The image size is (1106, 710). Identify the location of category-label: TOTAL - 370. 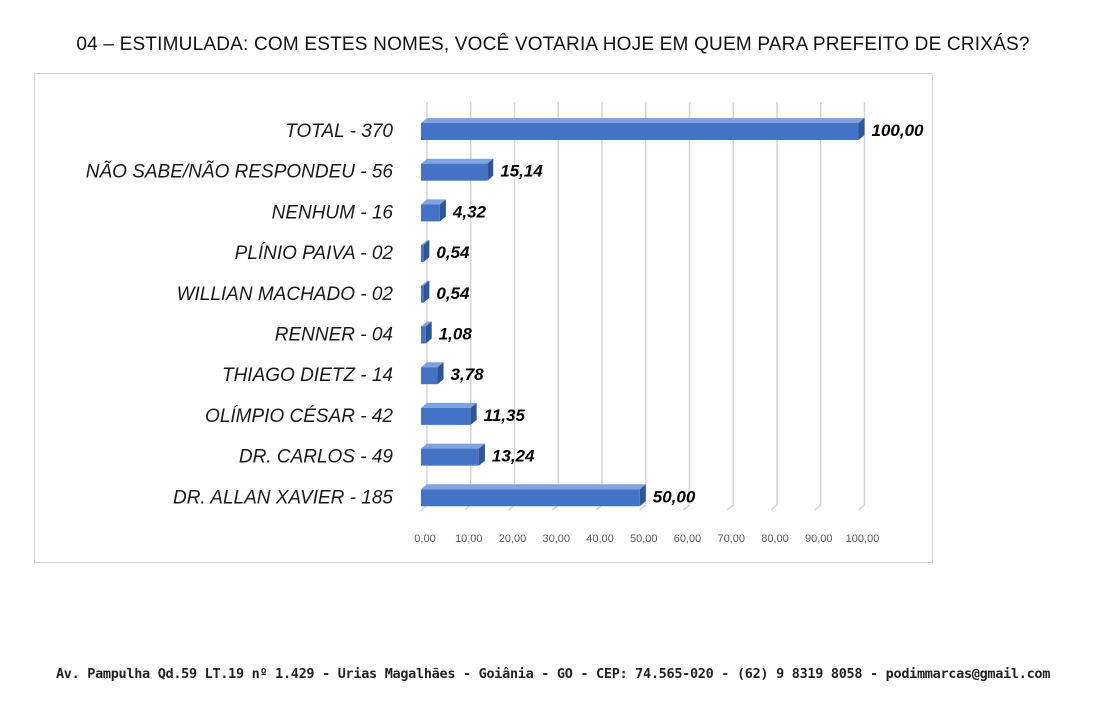
(339, 131).